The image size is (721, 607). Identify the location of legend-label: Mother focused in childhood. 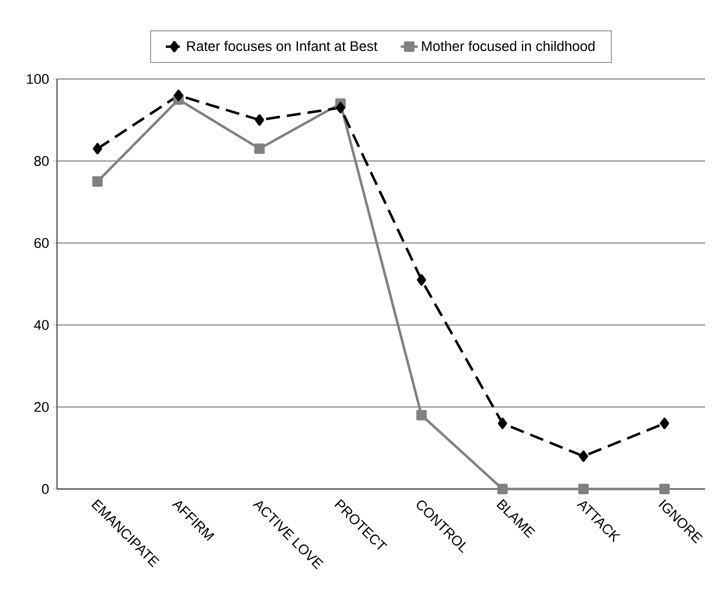
(508, 46).